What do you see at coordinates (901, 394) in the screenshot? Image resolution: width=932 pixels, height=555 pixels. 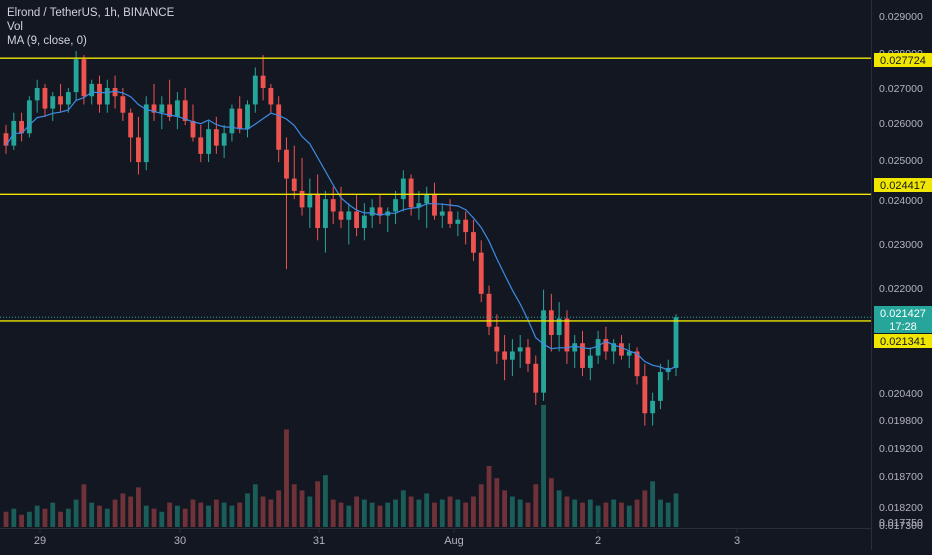 I see `y-tick-label: 0.020400` at bounding box center [901, 394].